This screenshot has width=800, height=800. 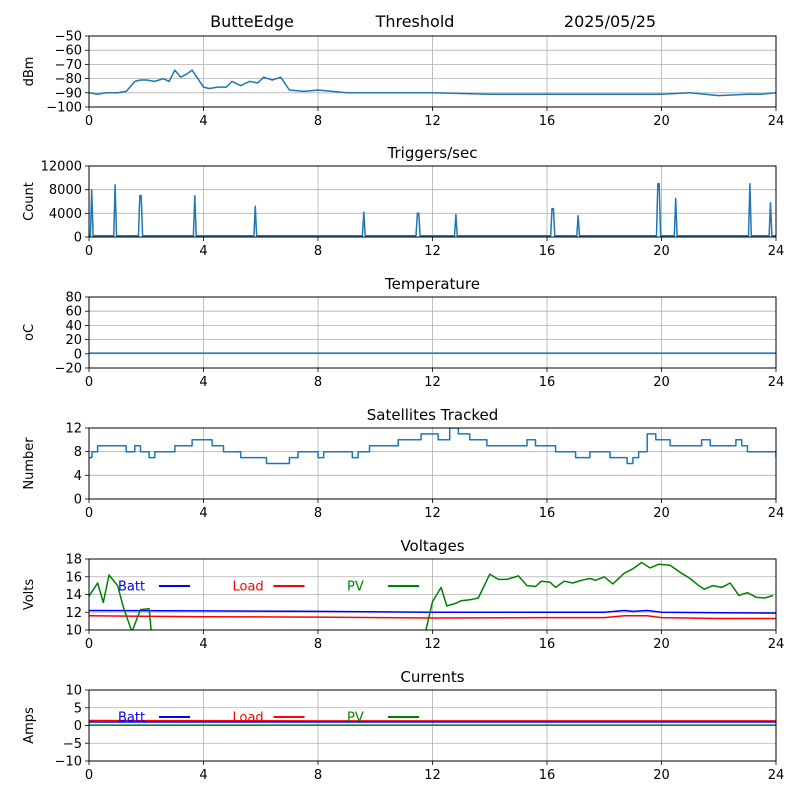 I want to click on y-tick-label-3: −70, so click(x=68, y=65).